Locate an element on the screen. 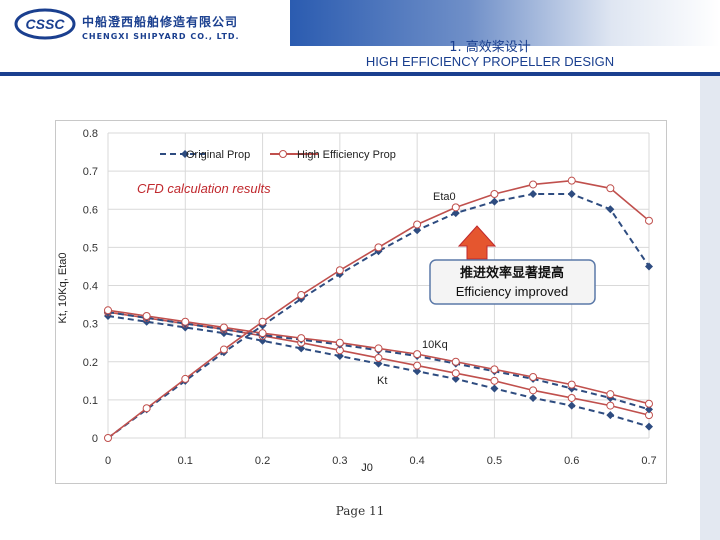 This screenshot has width=720, height=540. callout-box is located at coordinates (512, 282).